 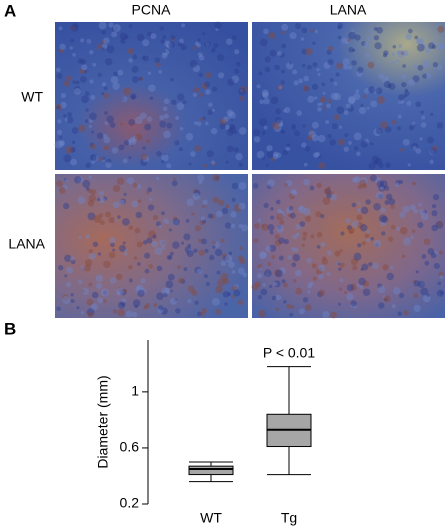 I want to click on y-tick-label: 0.6, so click(x=130, y=447).